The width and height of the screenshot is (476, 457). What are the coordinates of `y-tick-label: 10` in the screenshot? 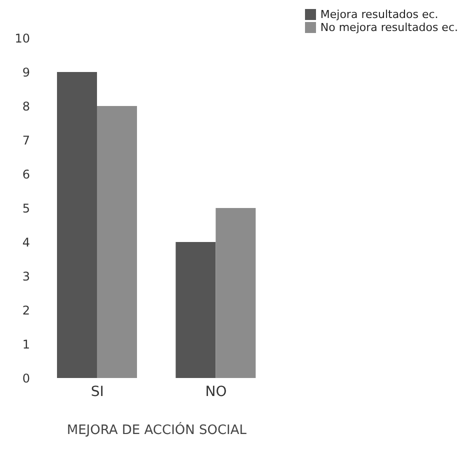 It's located at (22, 38).